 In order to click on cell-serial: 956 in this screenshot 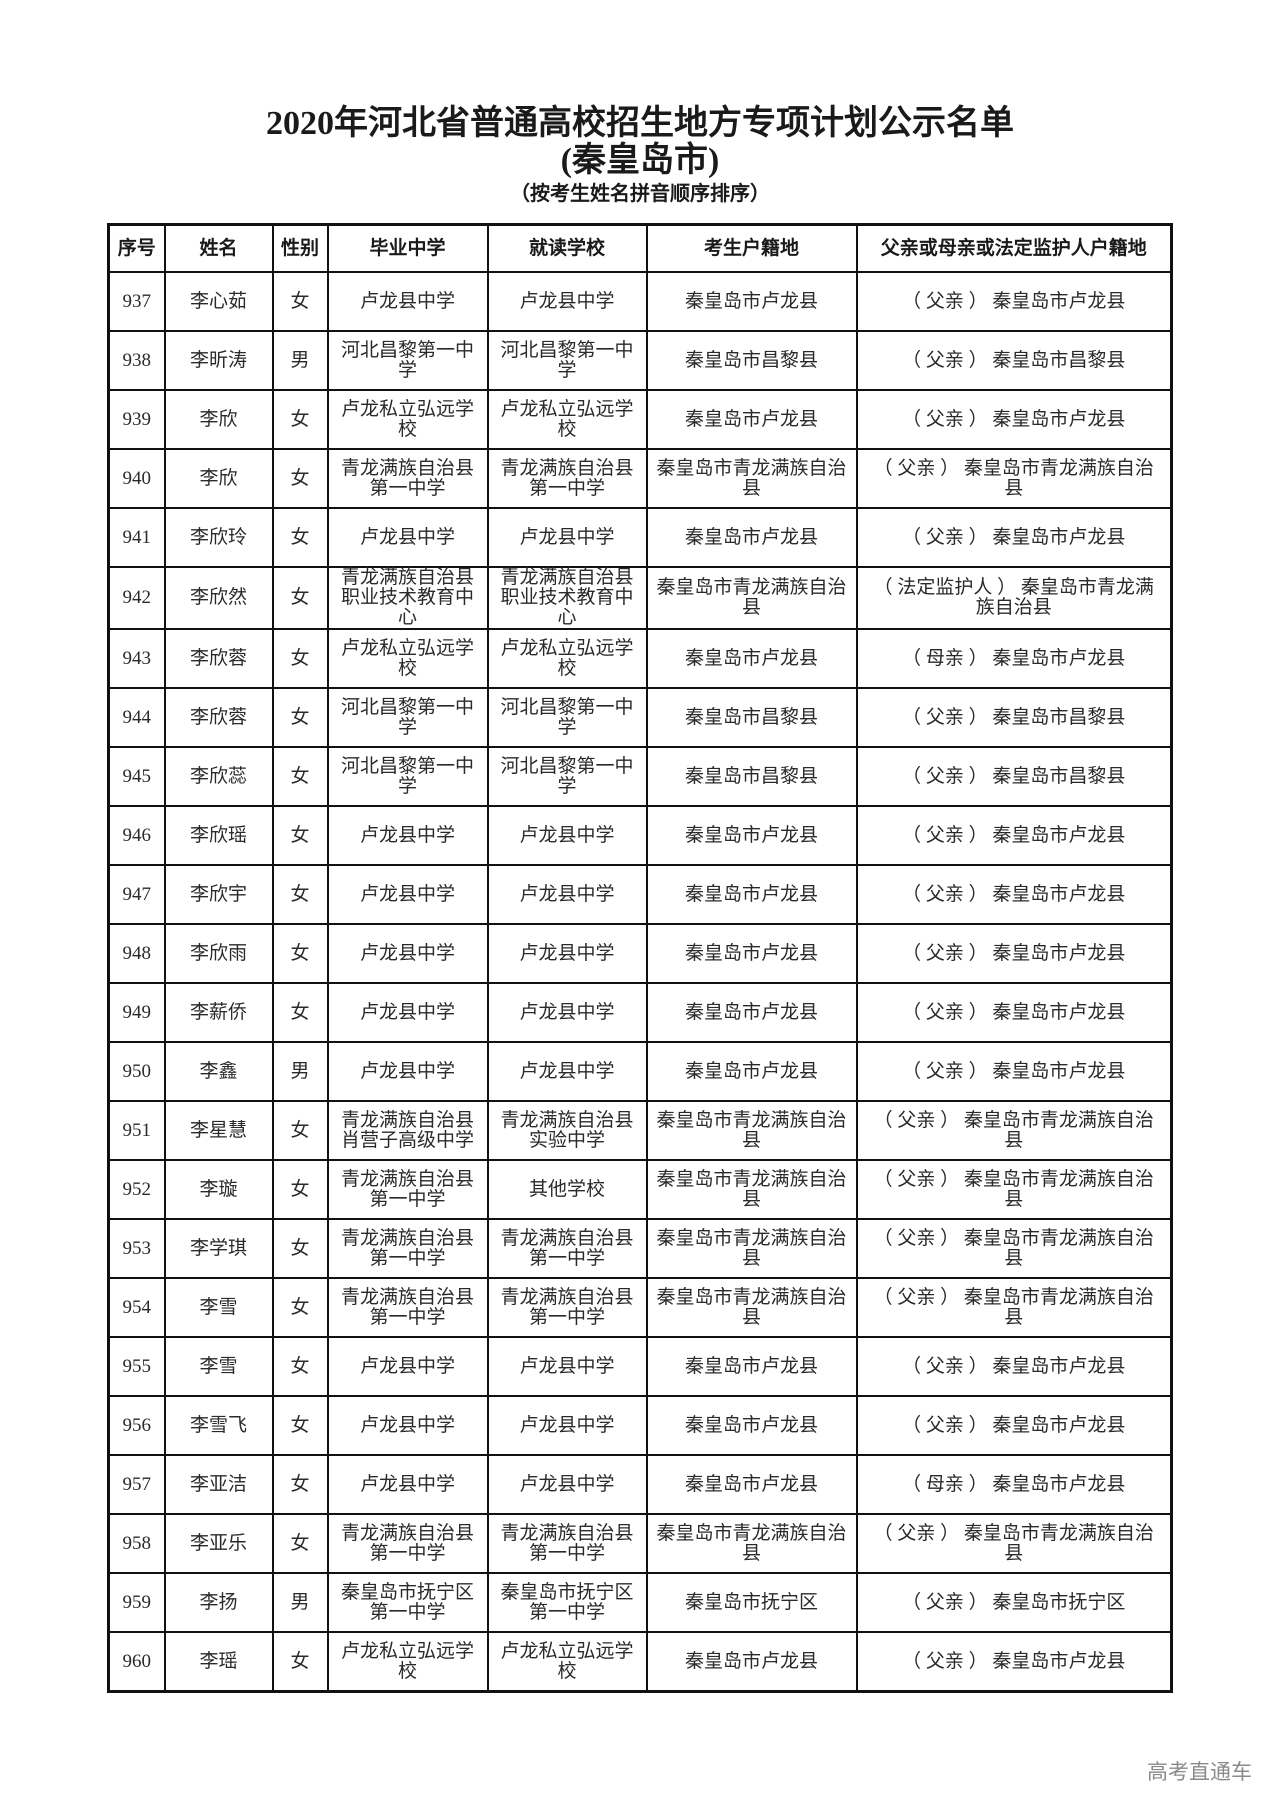, I will do `click(136, 1425)`.